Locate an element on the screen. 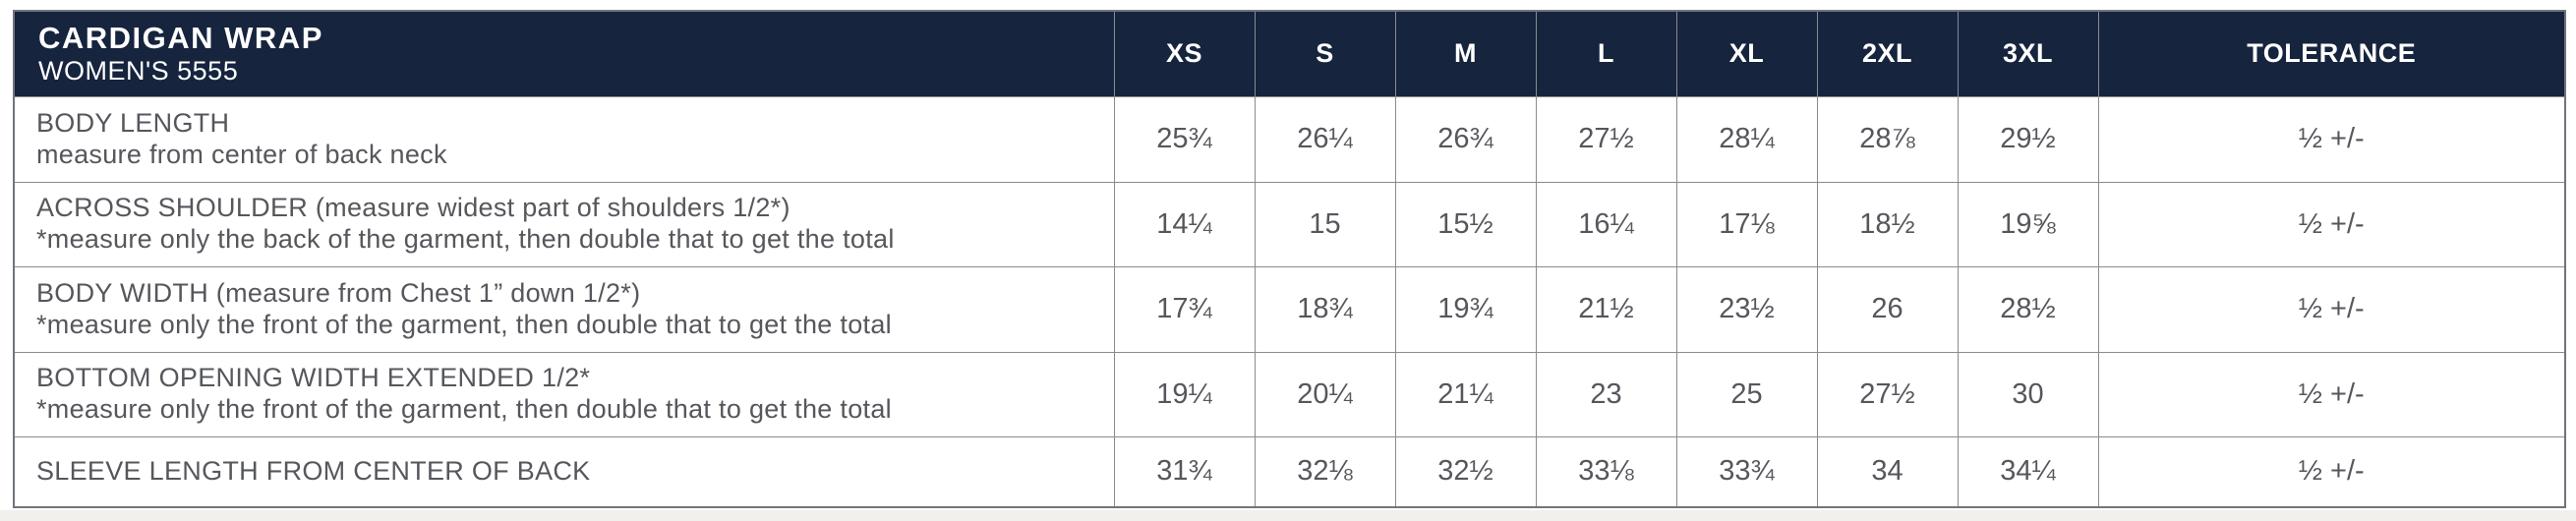  measurement-cell: 15 is located at coordinates (1325, 224).